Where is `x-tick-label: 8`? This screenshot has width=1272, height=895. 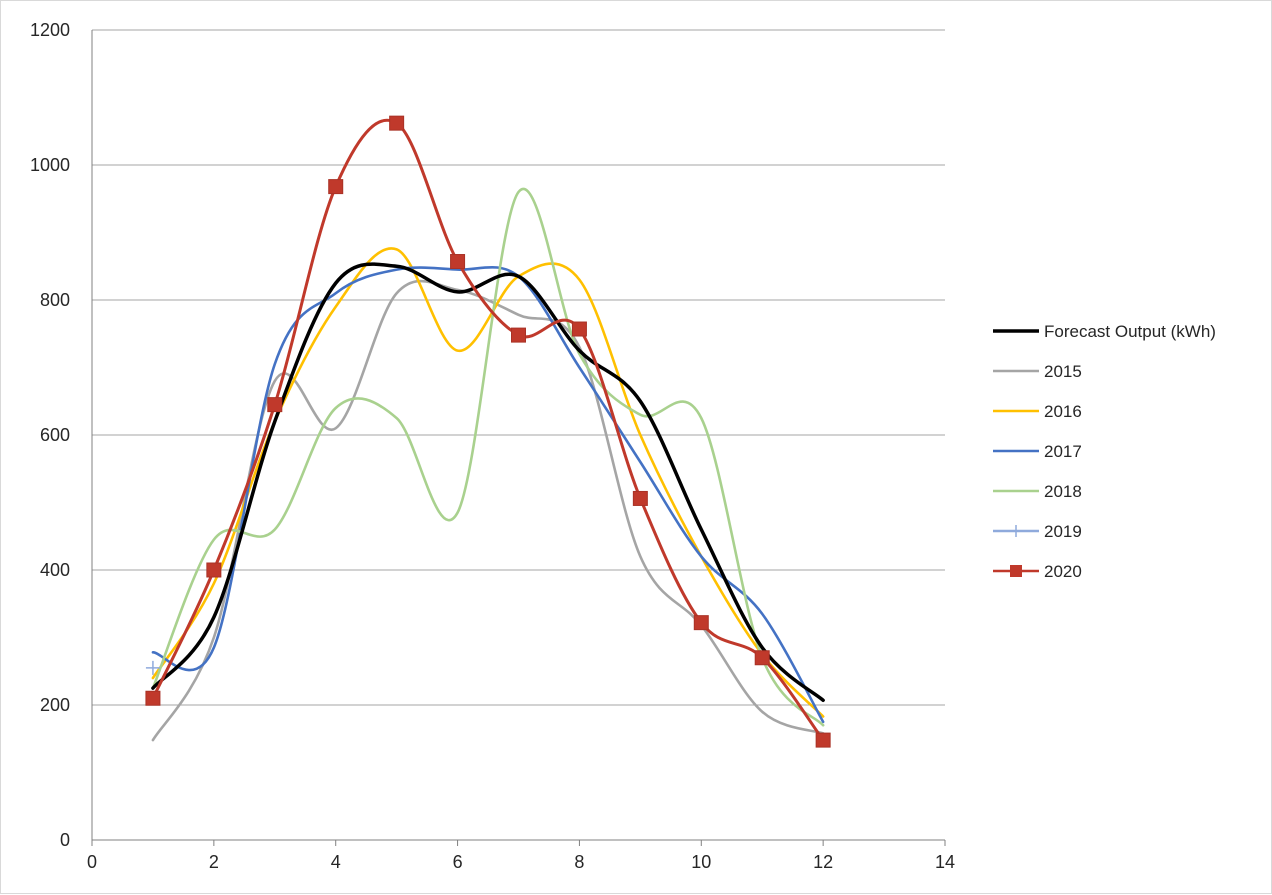 x-tick-label: 8 is located at coordinates (579, 862).